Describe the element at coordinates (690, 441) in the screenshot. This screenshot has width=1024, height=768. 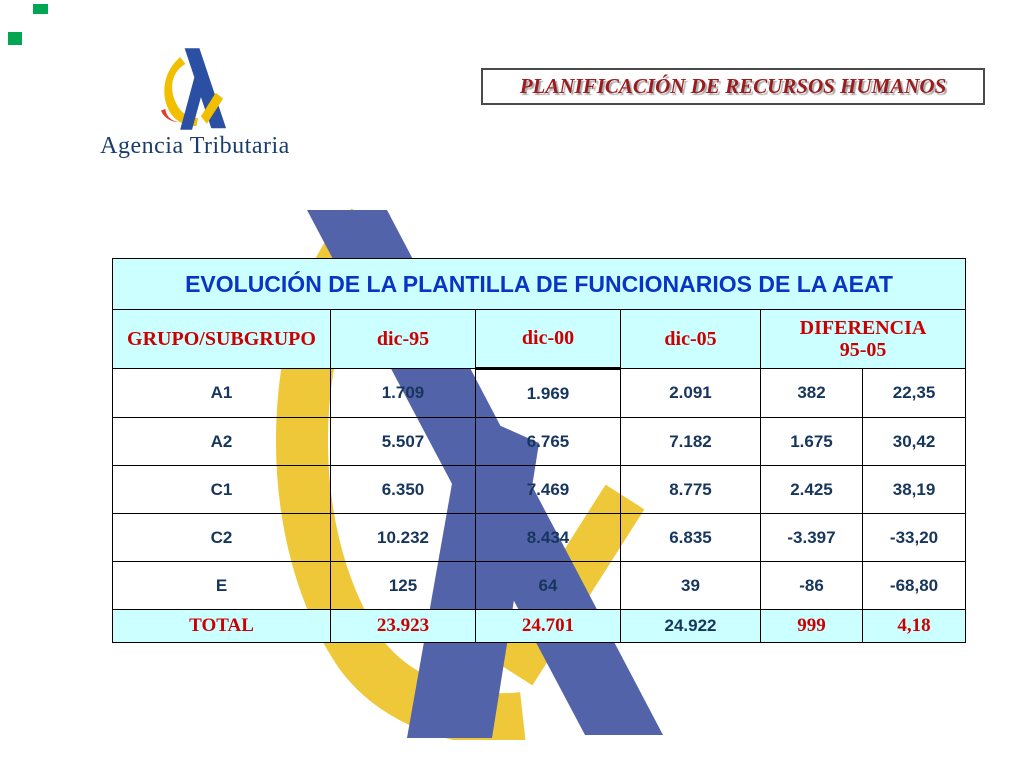
I see `dic05-cell: 7.182` at that location.